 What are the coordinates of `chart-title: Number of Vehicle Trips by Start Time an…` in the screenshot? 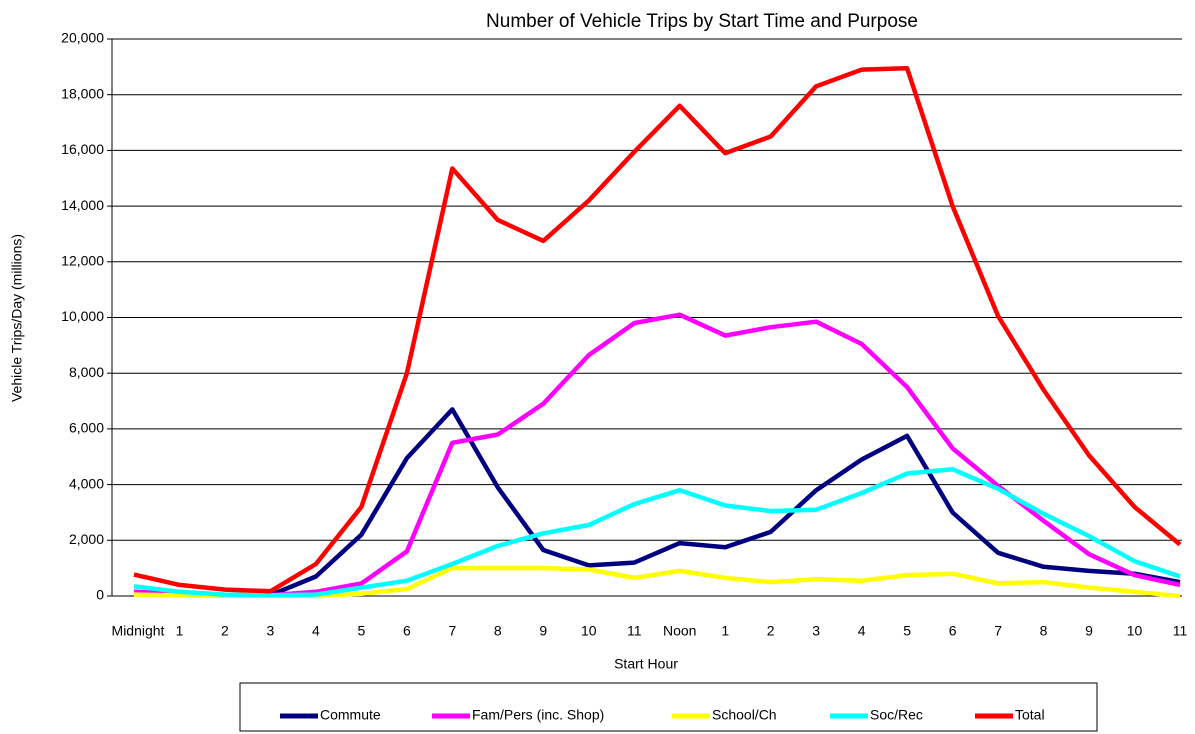 It's located at (702, 21).